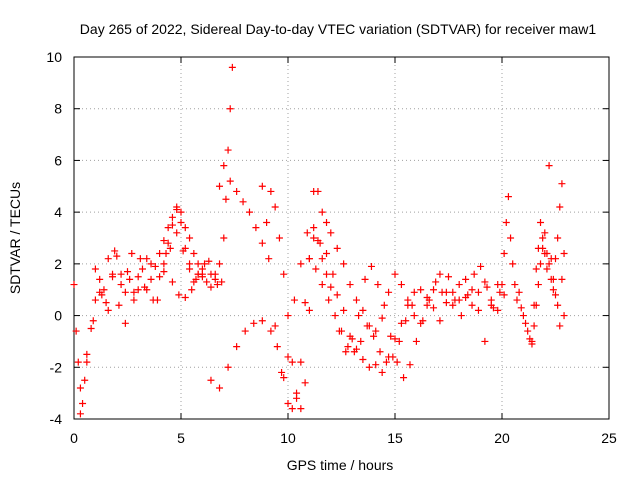 The height and width of the screenshot is (480, 640). What do you see at coordinates (58, 316) in the screenshot?
I see `y-tick-label: 0` at bounding box center [58, 316].